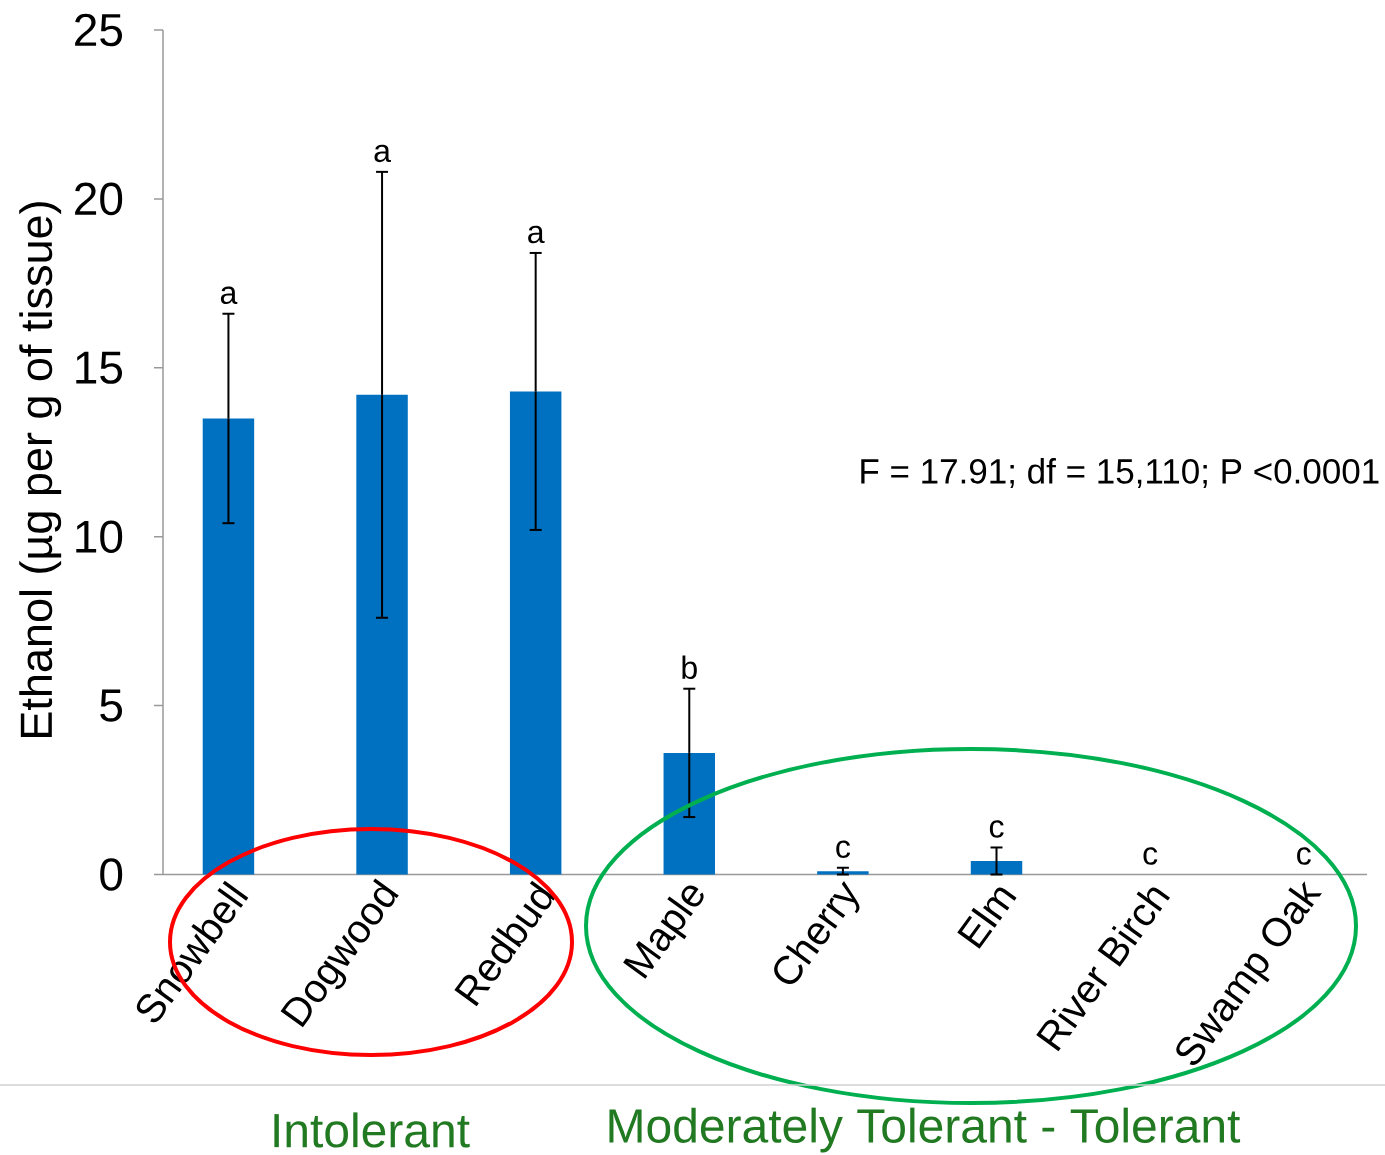 The height and width of the screenshot is (1155, 1385). What do you see at coordinates (99, 30) in the screenshot?
I see `y-tick-label: 25` at bounding box center [99, 30].